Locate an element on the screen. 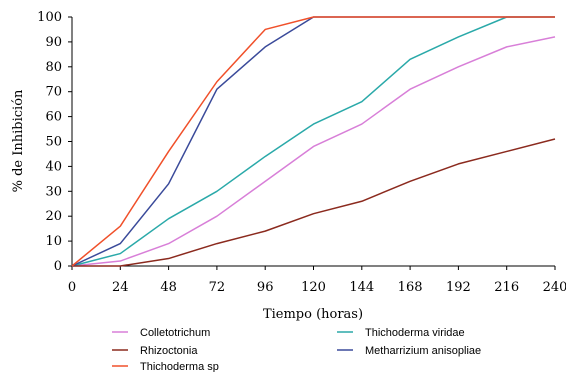  x-tick-label: 144 is located at coordinates (361, 287).